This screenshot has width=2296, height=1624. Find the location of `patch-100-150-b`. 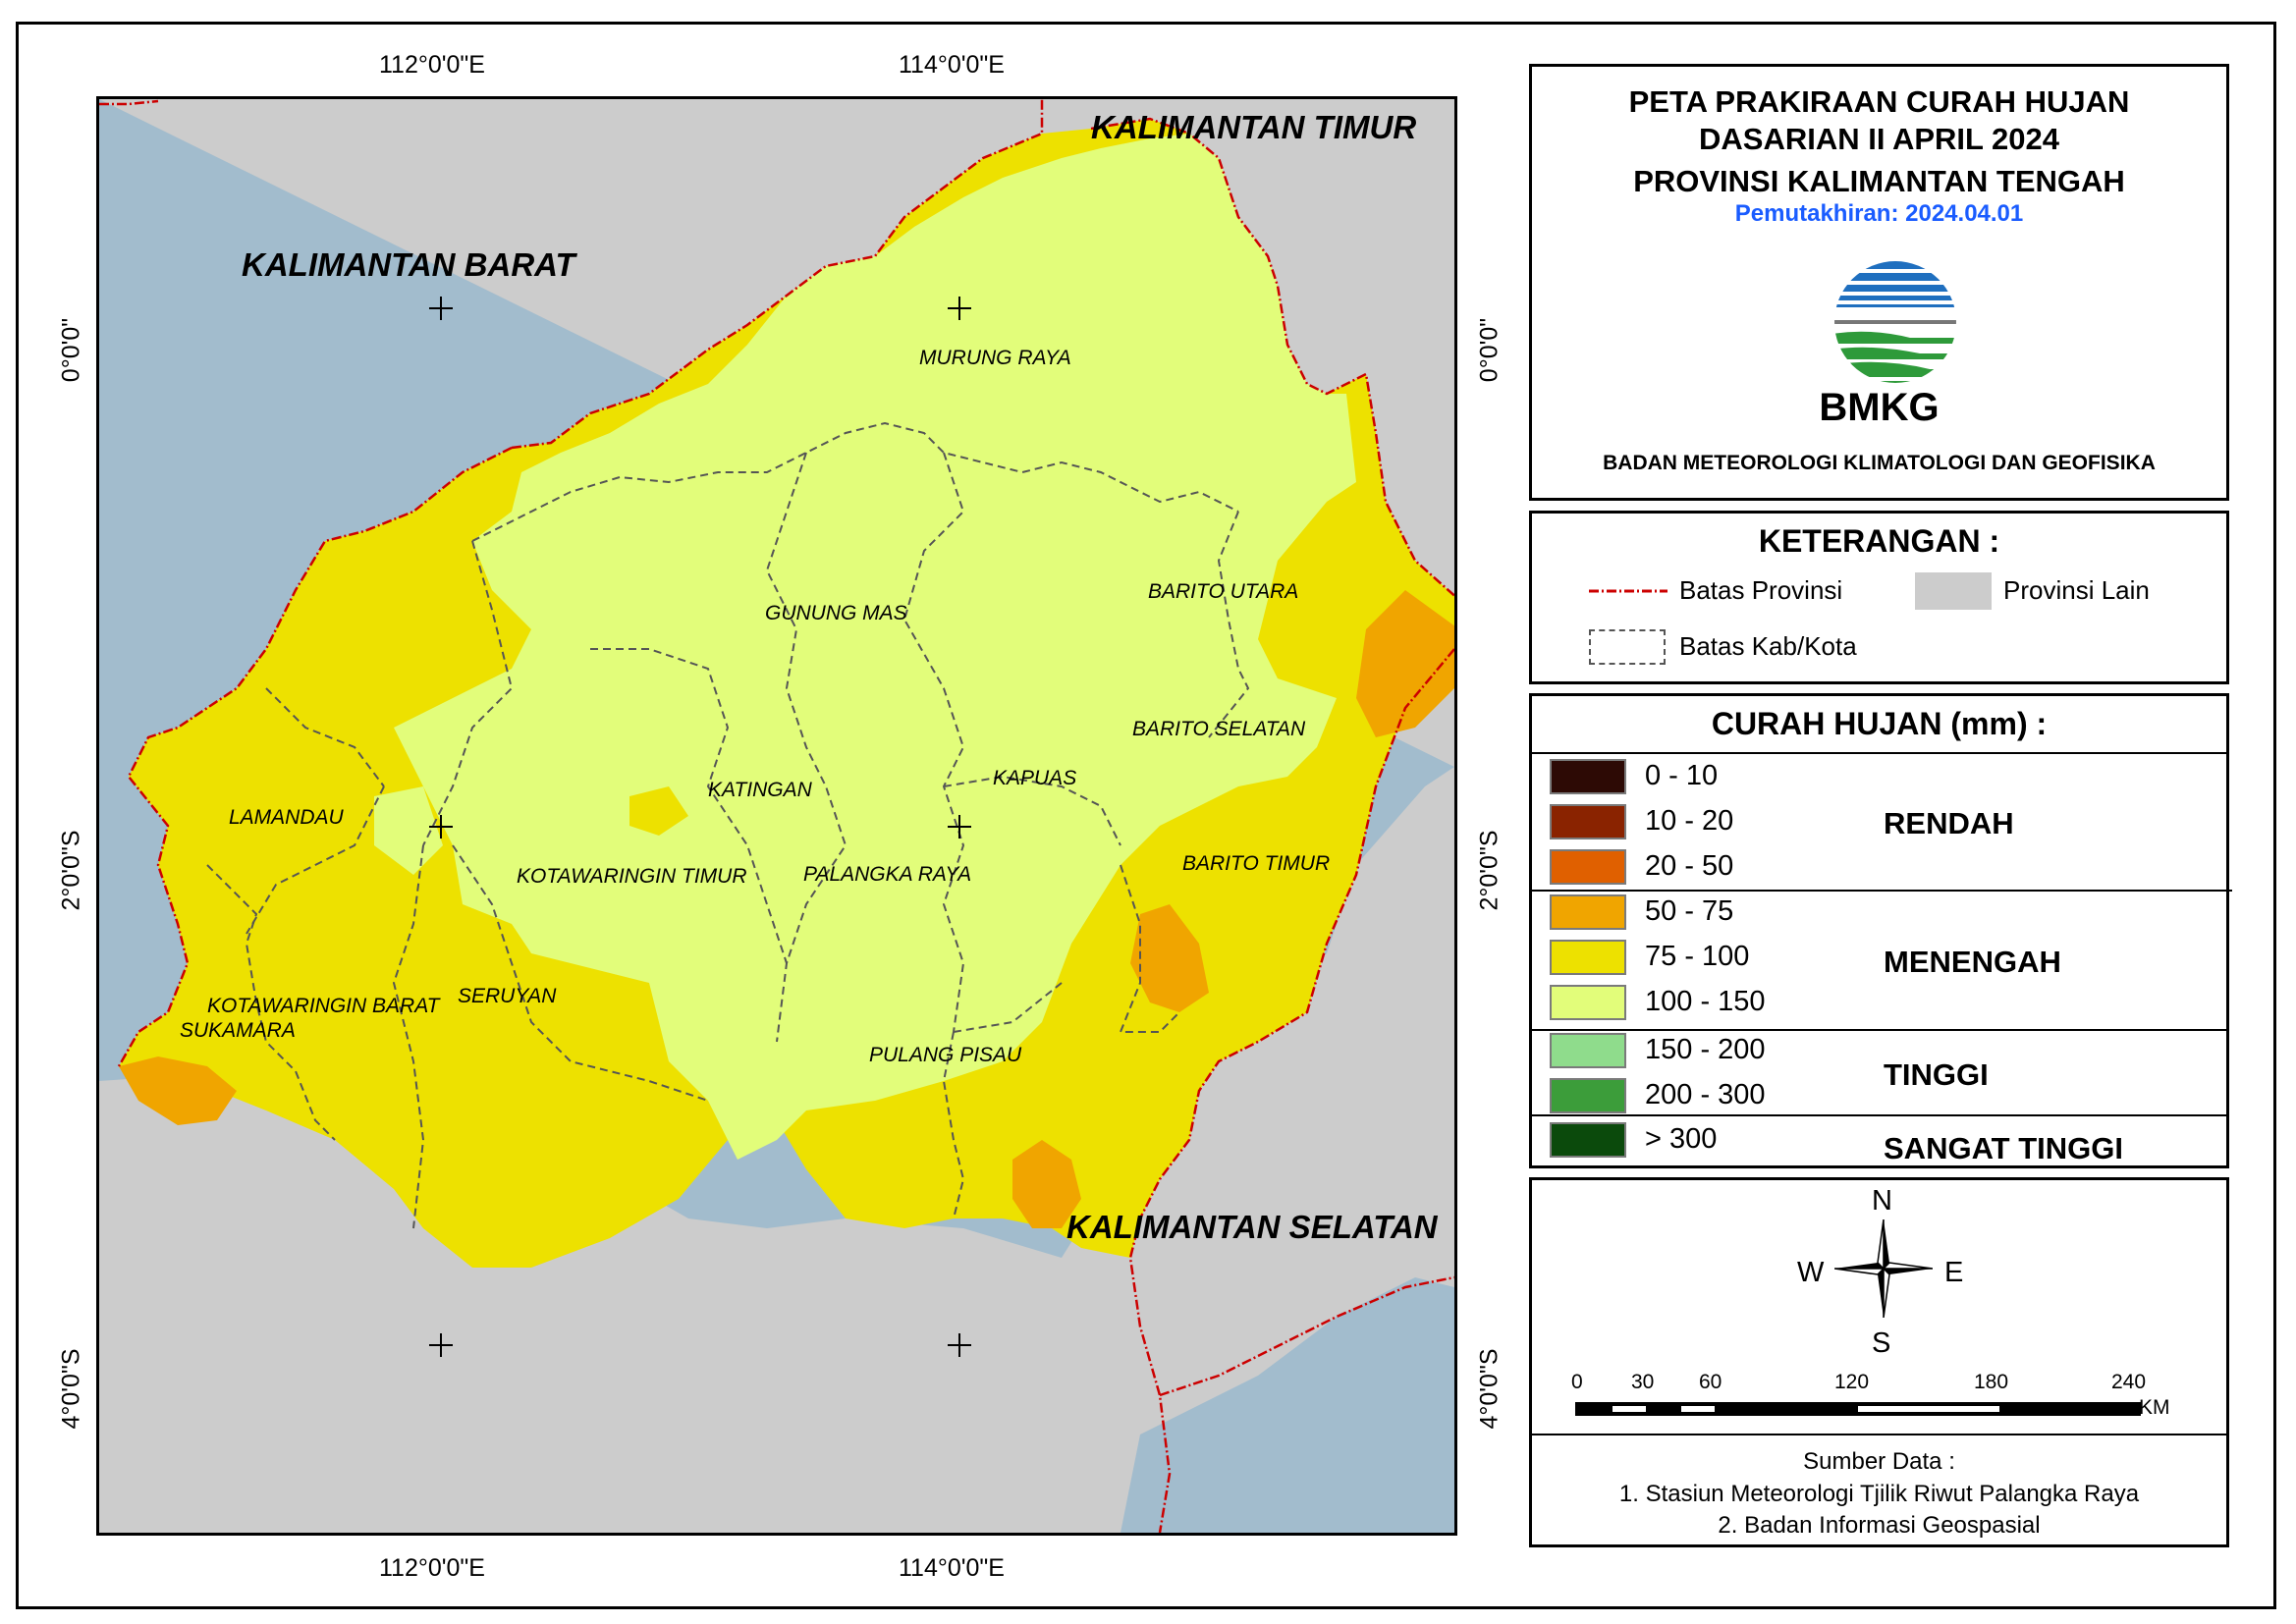

patch-100-150-b is located at coordinates (658, 811).